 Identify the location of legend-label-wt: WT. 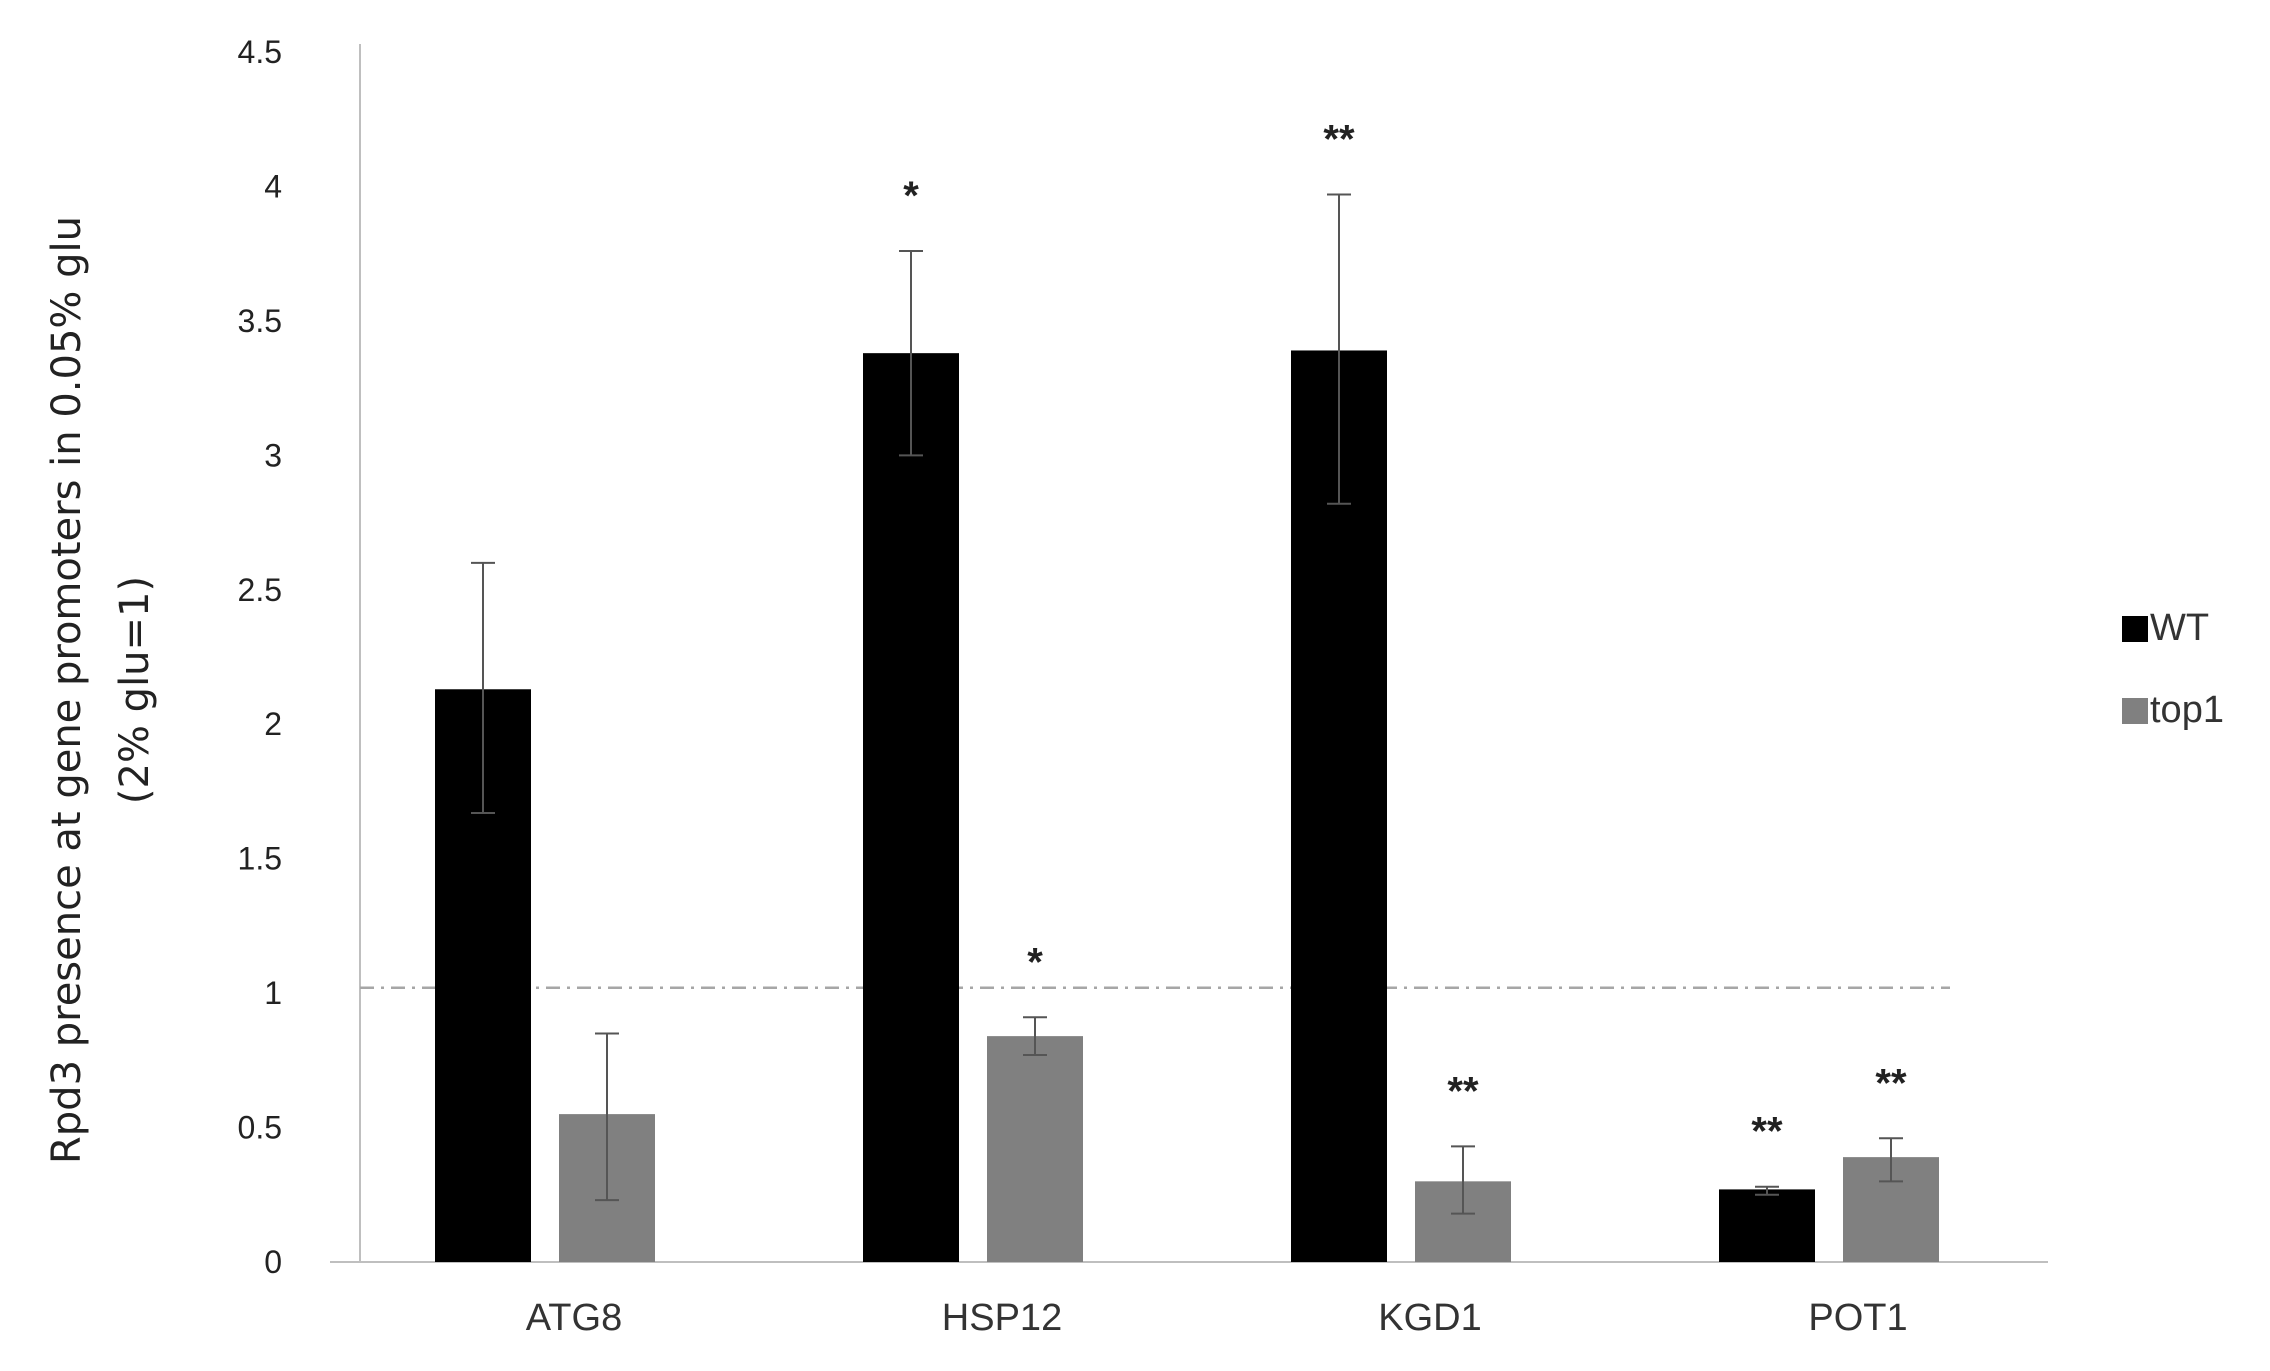
(2179, 628).